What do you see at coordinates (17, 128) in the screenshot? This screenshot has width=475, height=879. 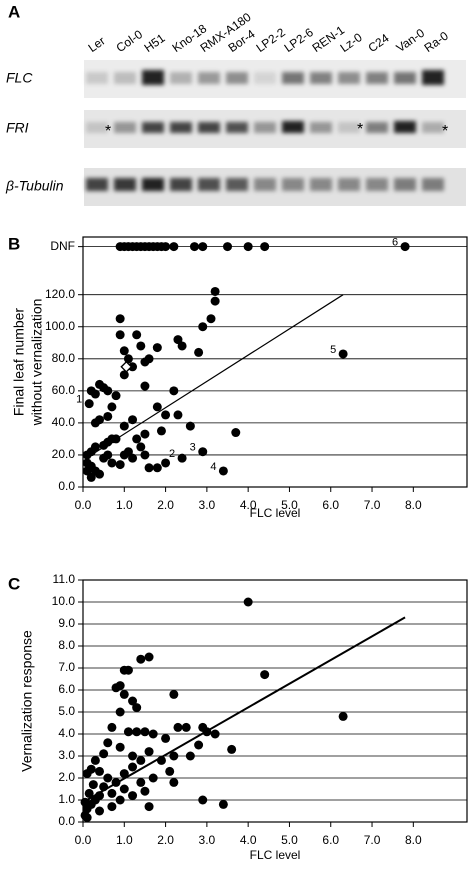 I see `row-label: FRI` at bounding box center [17, 128].